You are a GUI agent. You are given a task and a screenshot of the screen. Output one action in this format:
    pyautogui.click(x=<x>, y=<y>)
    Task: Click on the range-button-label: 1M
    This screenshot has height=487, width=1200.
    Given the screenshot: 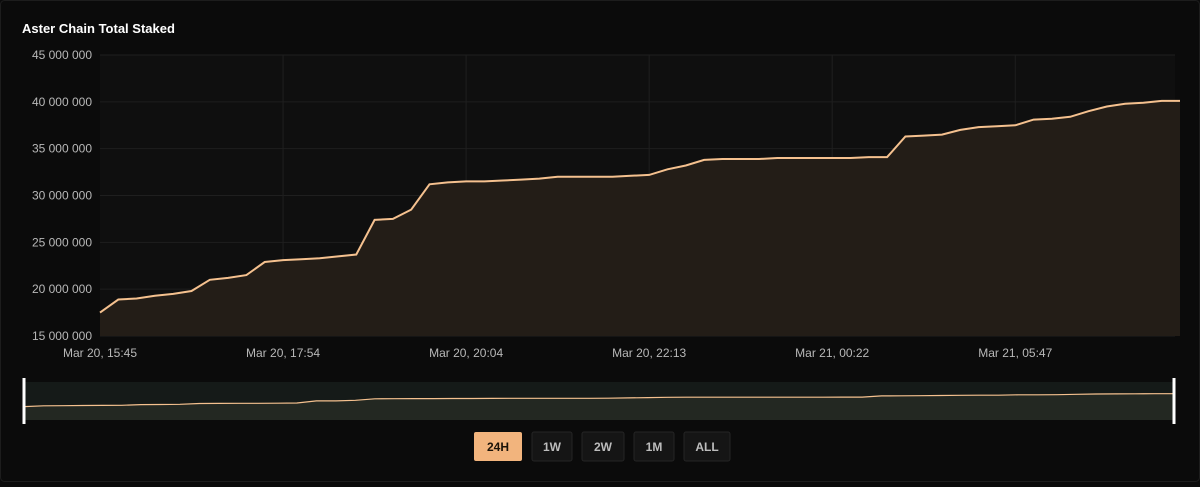 What is the action you would take?
    pyautogui.click(x=654, y=447)
    